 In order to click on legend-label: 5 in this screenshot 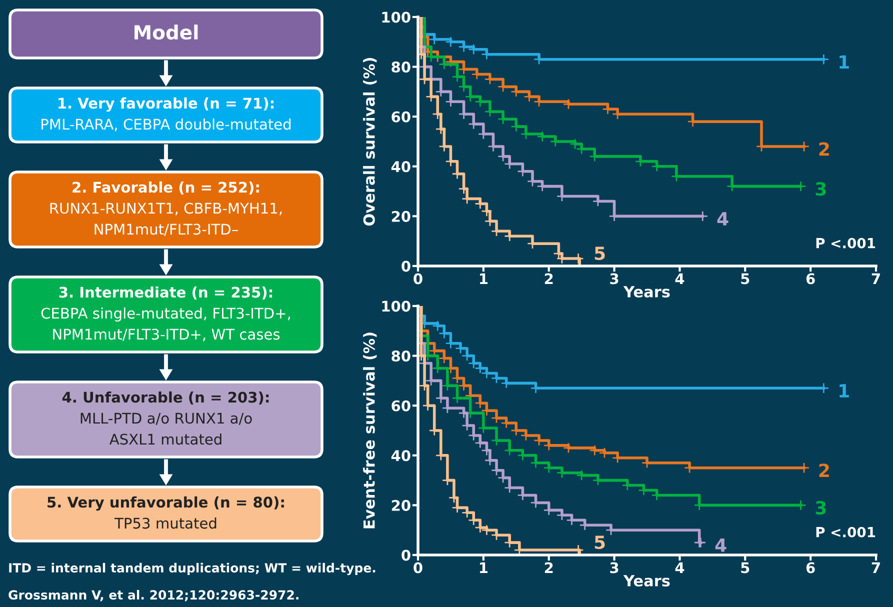, I will do `click(599, 543)`.